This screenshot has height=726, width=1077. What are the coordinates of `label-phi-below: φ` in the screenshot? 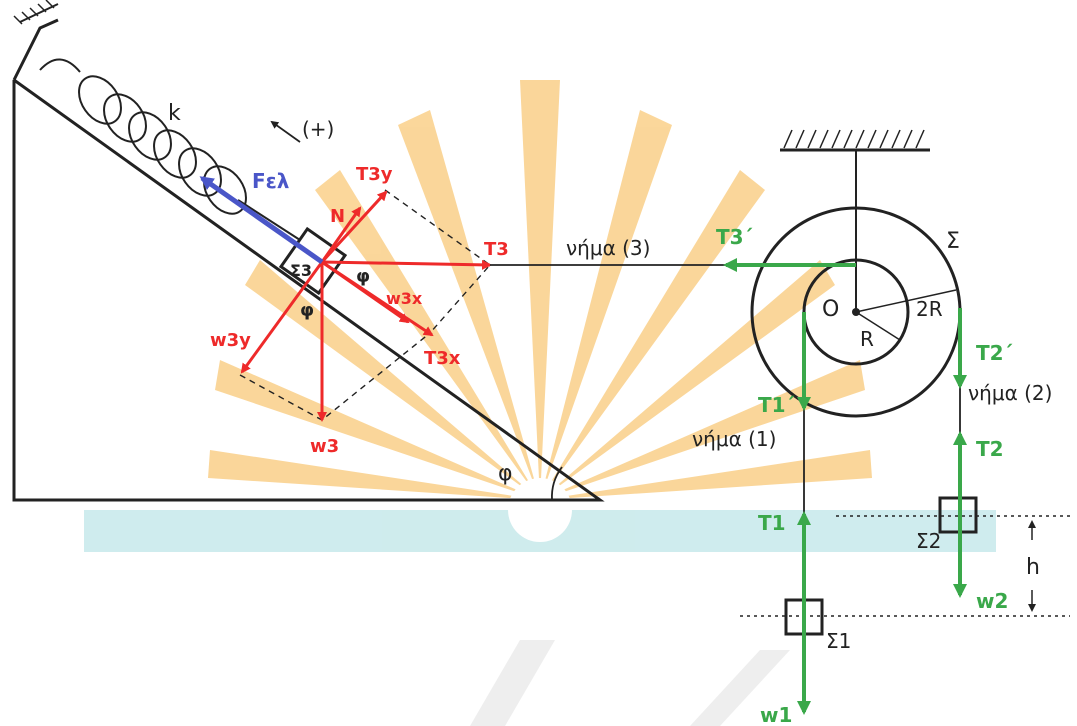 It's located at (307, 310).